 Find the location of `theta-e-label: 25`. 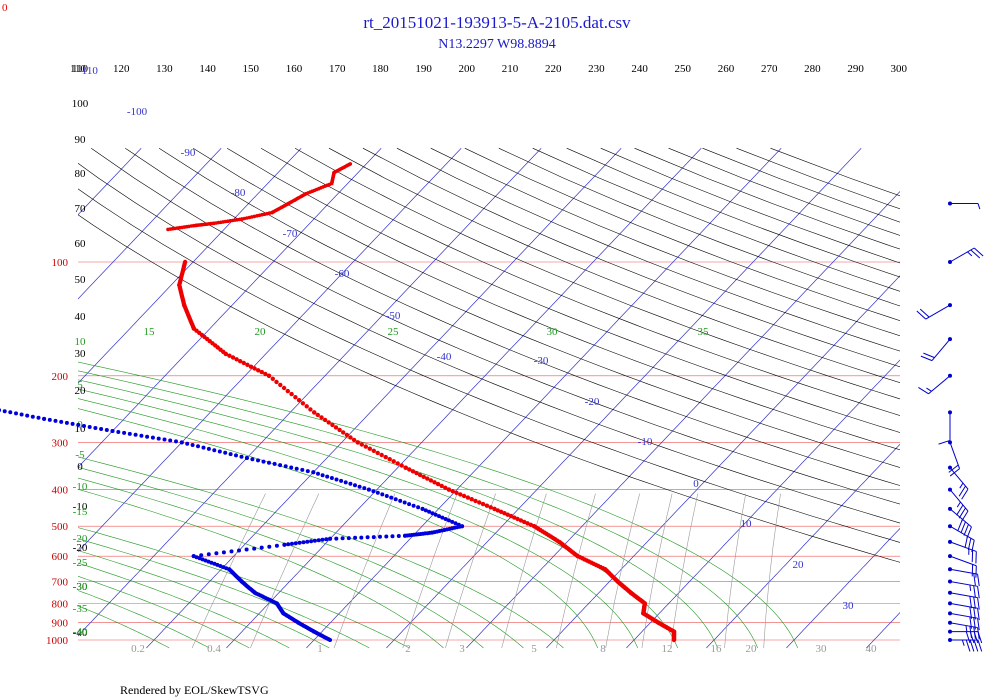

theta-e-label: 25 is located at coordinates (394, 332).